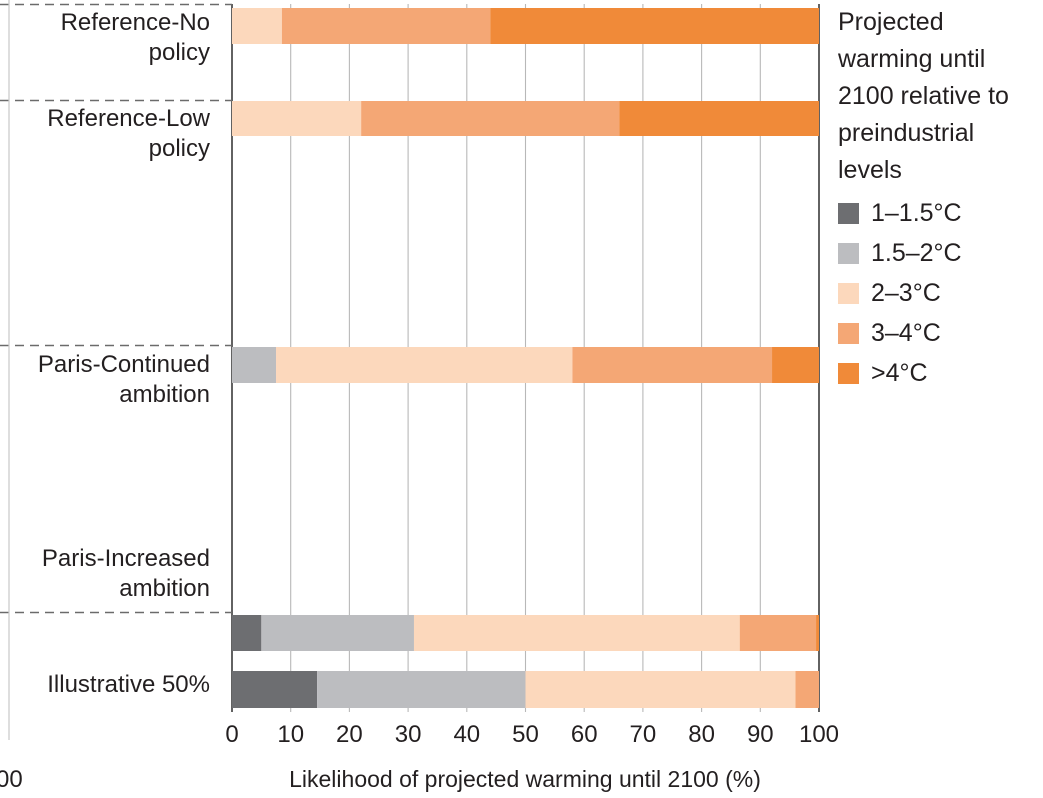 The height and width of the screenshot is (798, 1043). I want to click on cropped-tick-fragment: 00, so click(11, 779).